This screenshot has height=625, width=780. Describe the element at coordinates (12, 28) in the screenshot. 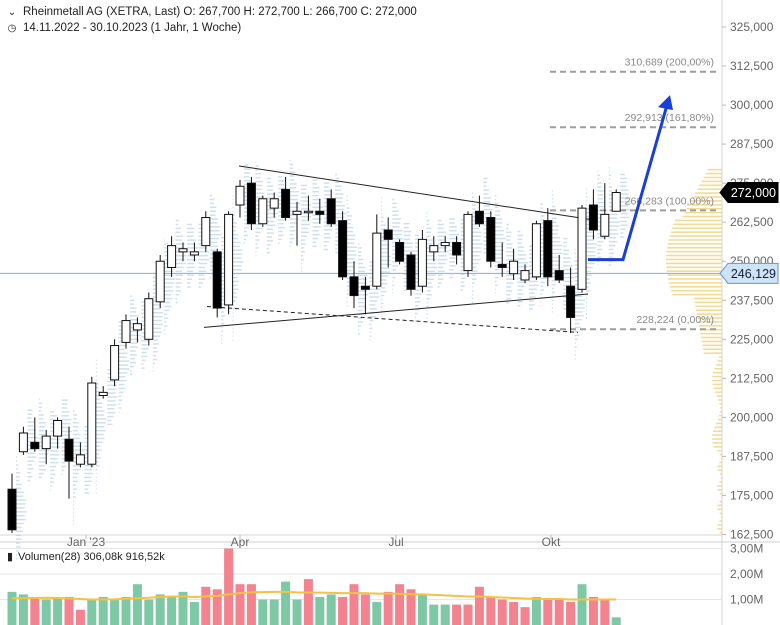

I see `clock-icon: ◷` at that location.